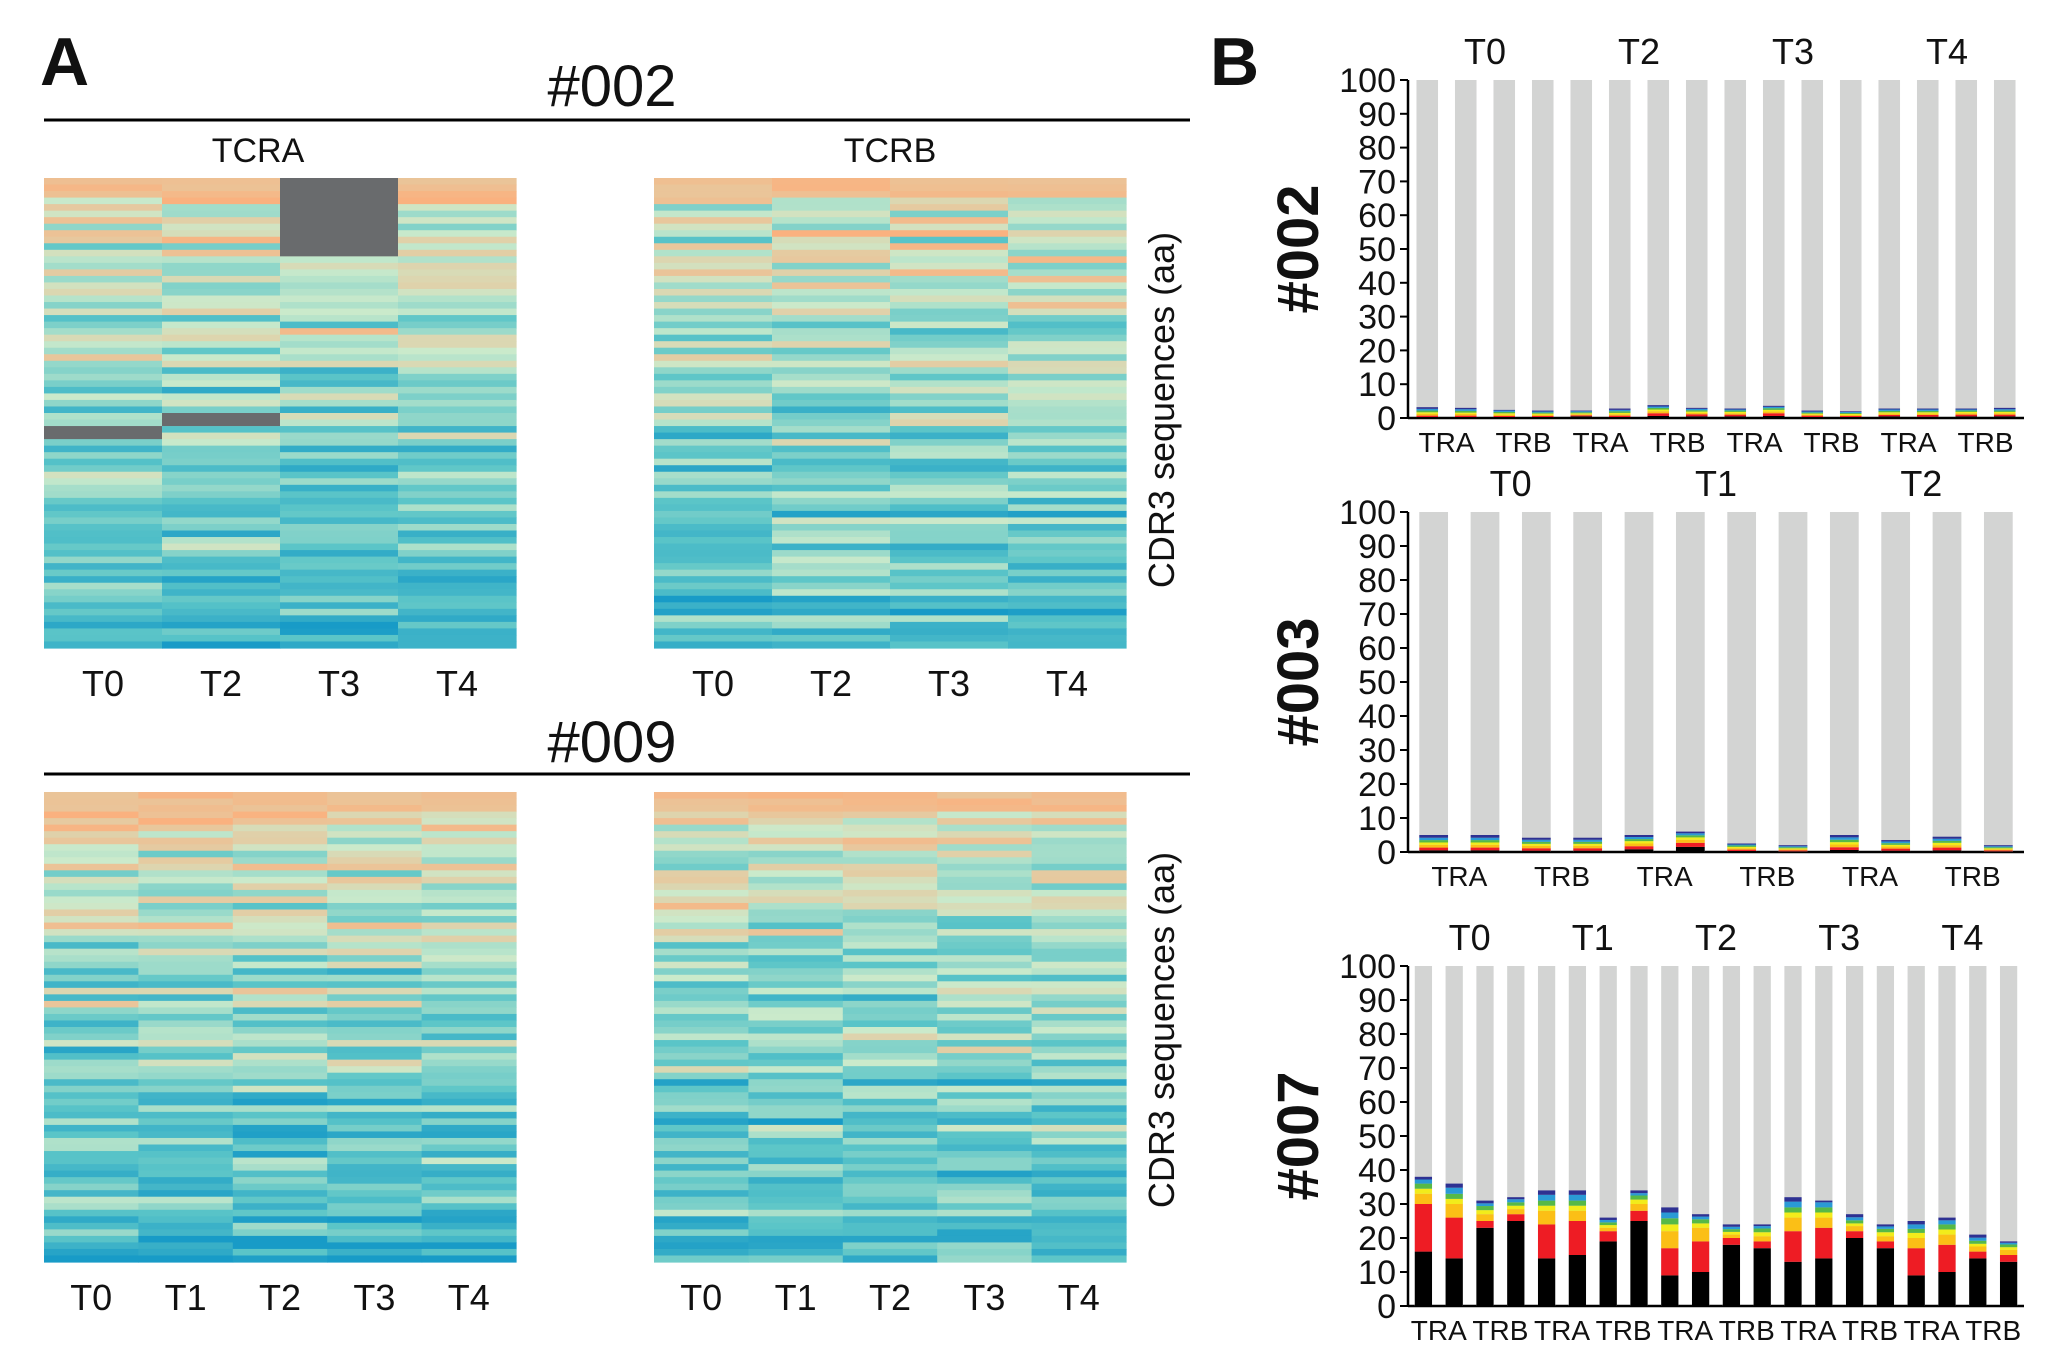 The image size is (2062, 1350). Describe the element at coordinates (949, 683) in the screenshot. I see `heatmap-column-label: T3` at that location.